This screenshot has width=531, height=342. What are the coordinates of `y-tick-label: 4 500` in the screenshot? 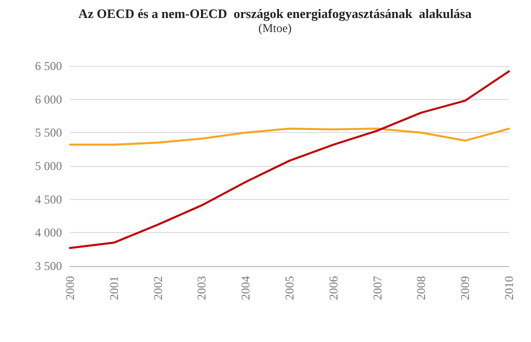 It's located at (48, 199).